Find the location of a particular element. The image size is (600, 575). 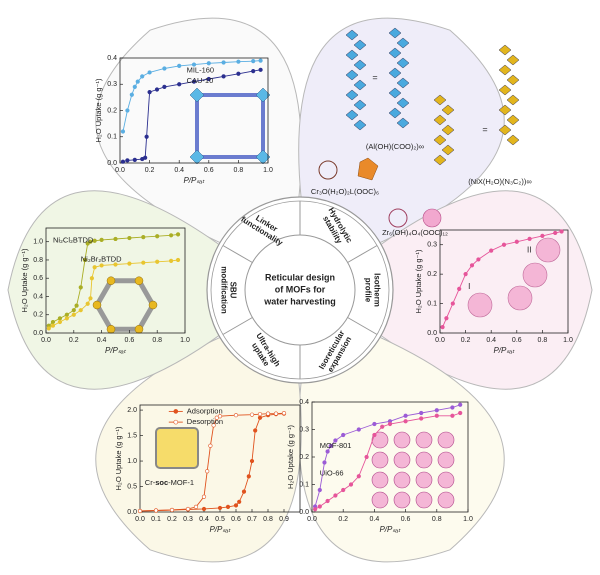

y-tick-label: 2.0 is located at coordinates (132, 410).